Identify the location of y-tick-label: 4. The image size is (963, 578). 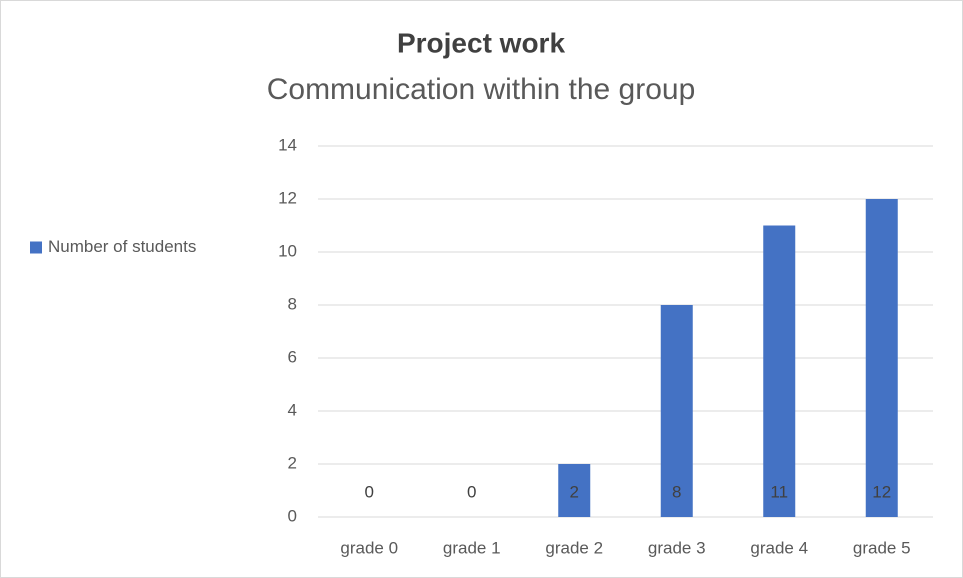
(292, 409).